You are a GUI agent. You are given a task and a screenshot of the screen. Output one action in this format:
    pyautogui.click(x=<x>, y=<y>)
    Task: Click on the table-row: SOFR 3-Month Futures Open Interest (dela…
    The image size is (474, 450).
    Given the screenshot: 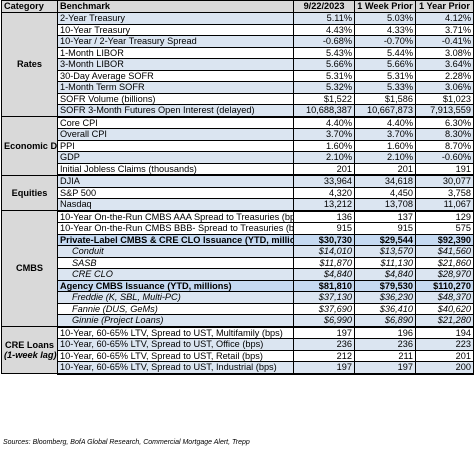 What is the action you would take?
    pyautogui.click(x=238, y=111)
    